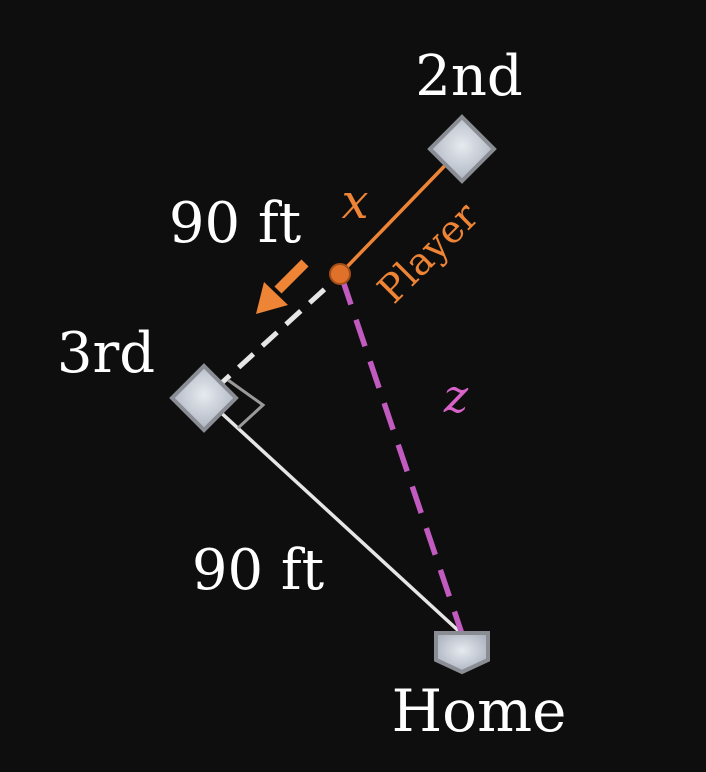 This screenshot has width=706, height=772. Describe the element at coordinates (402, 456) in the screenshot. I see `z-distance-line` at that location.